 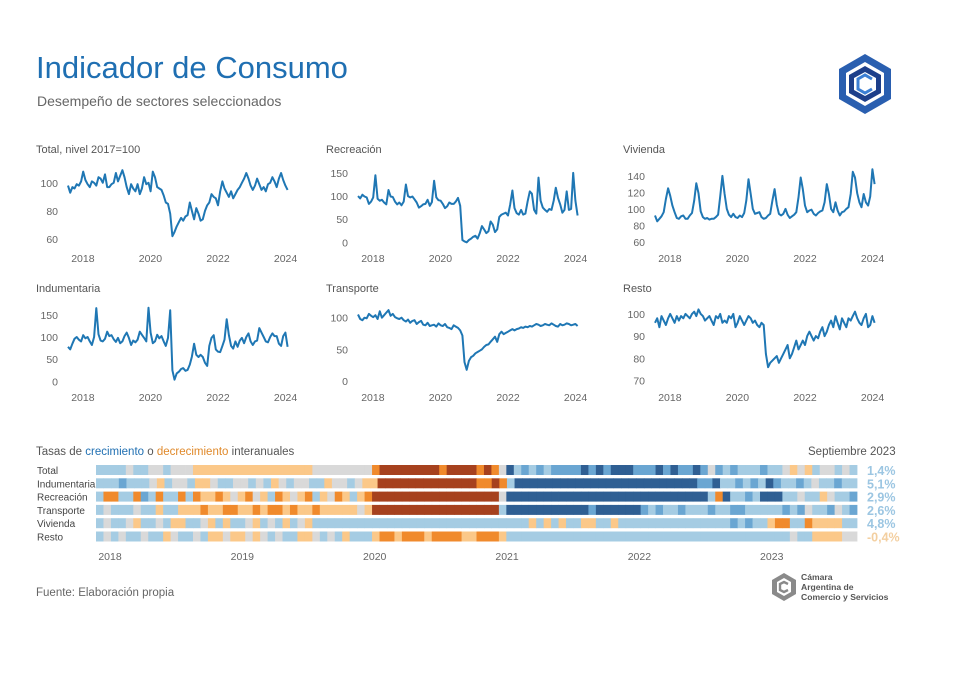 I want to click on heatmap-last-value: -0,4%, so click(x=883, y=538).